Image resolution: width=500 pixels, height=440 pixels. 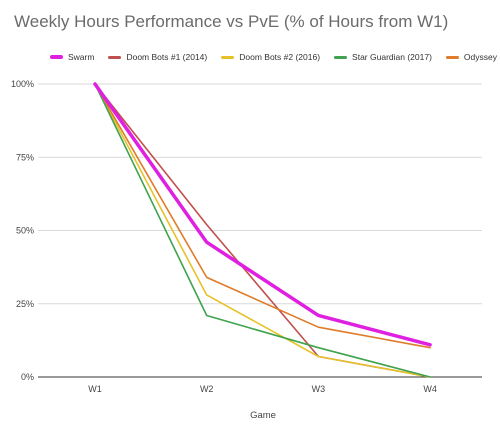 I want to click on x-tick-label: W1, so click(x=95, y=389).